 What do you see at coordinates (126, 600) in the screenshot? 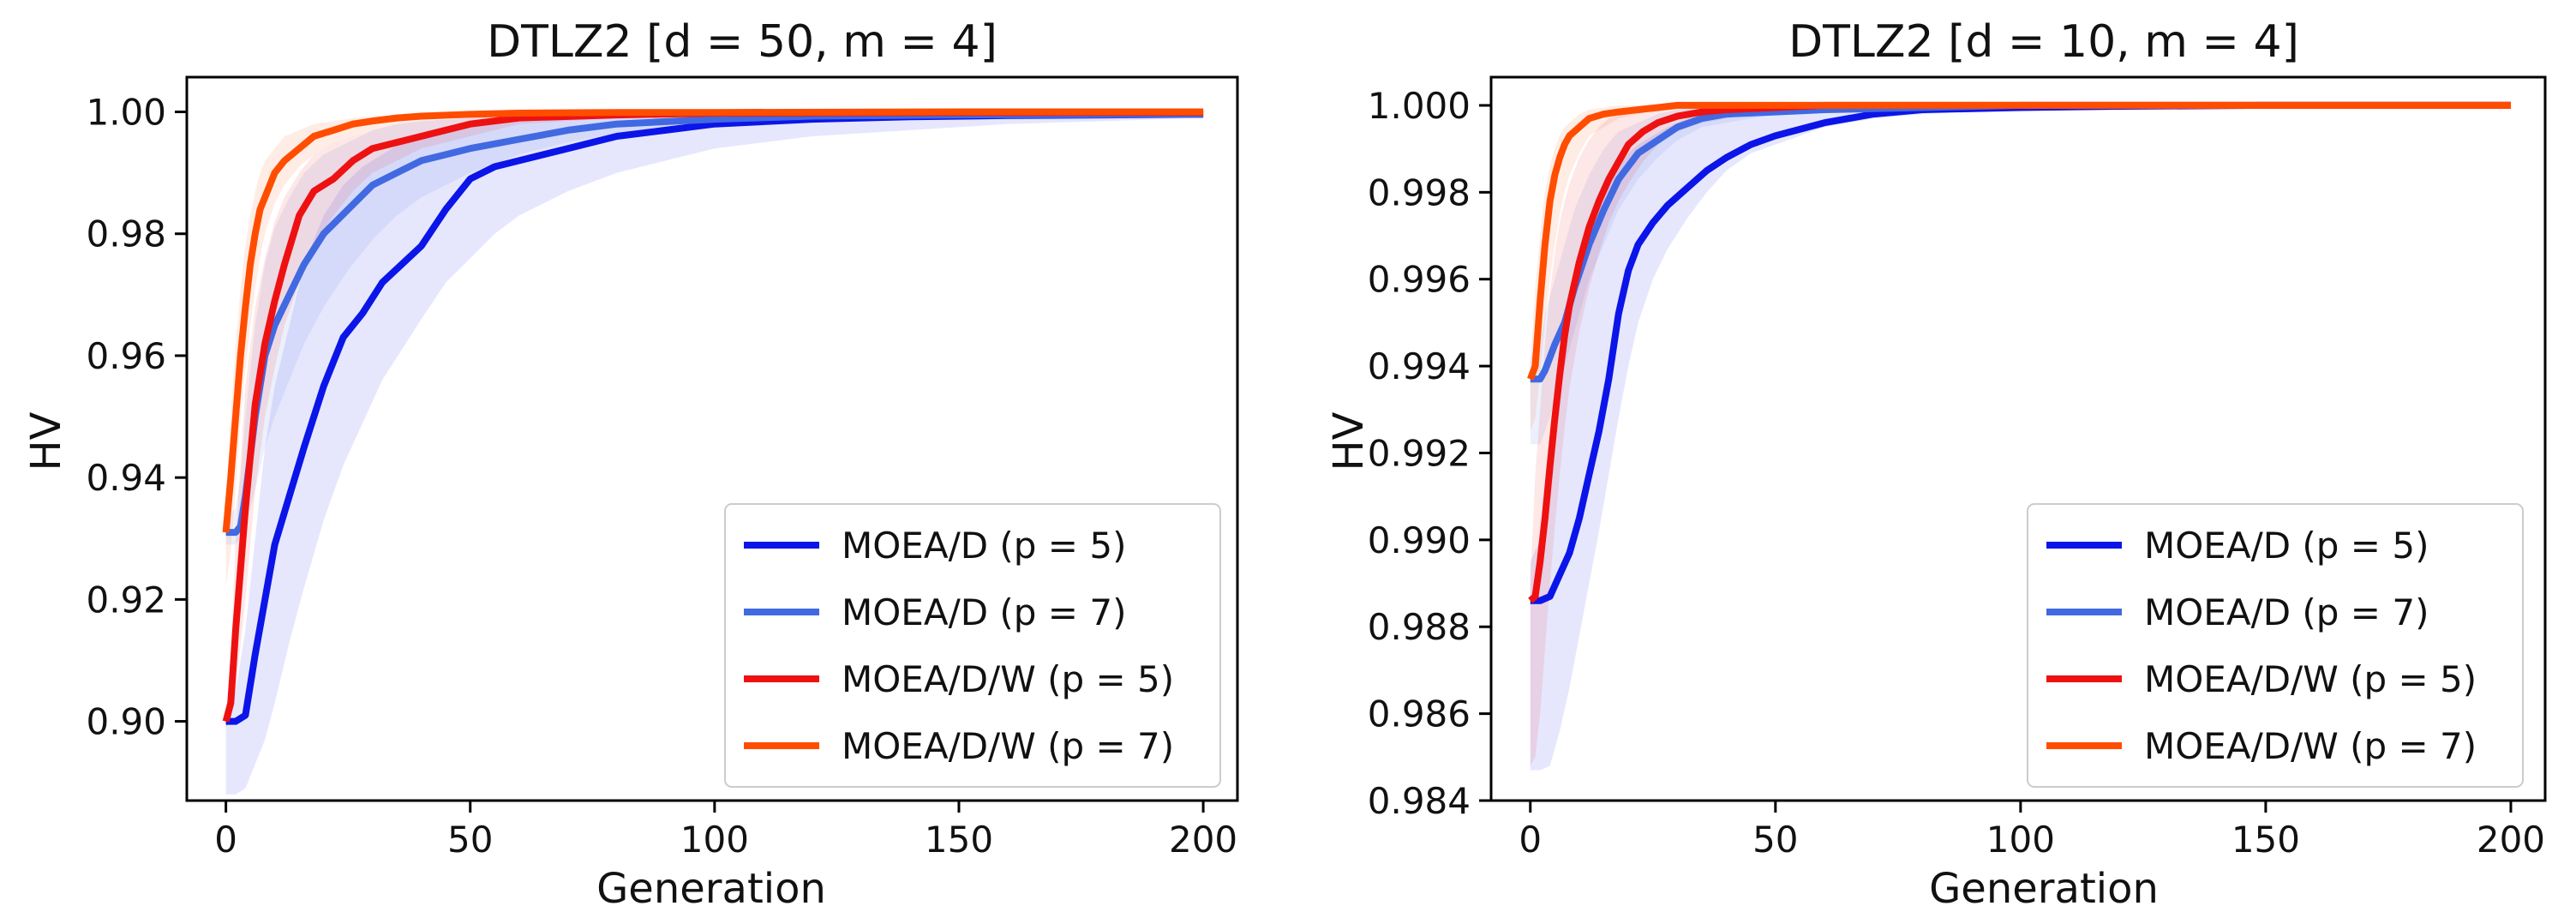
I see `y-tick-label: 0.92` at bounding box center [126, 600].